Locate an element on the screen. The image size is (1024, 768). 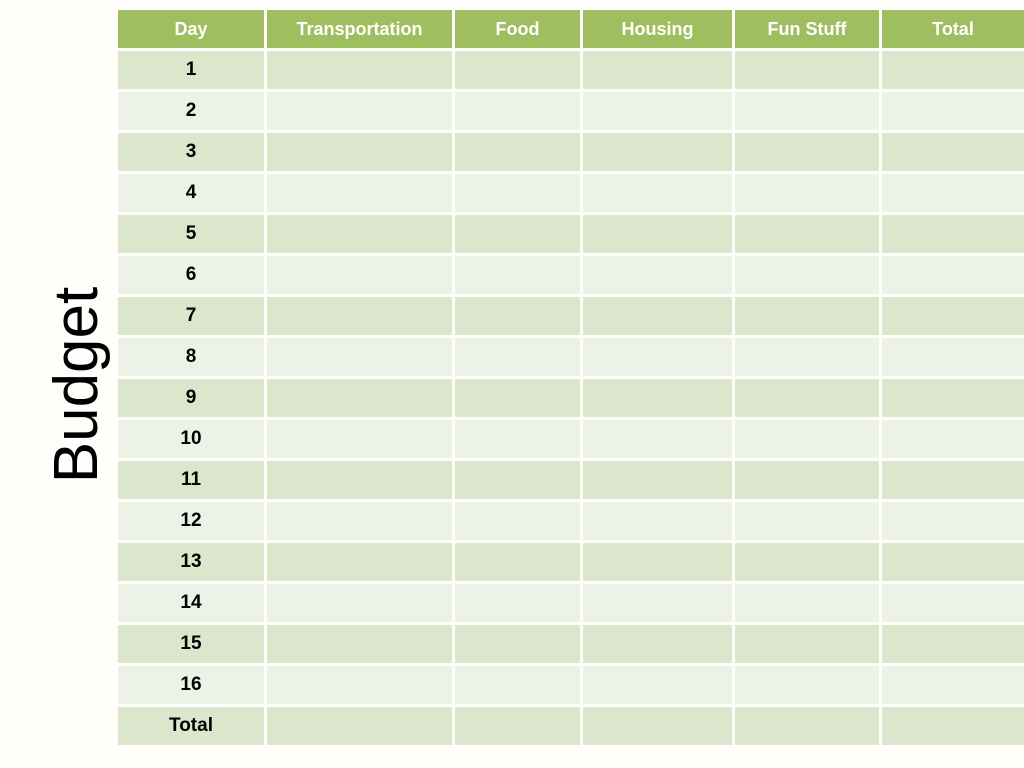
row-label-day: 10 is located at coordinates (191, 439).